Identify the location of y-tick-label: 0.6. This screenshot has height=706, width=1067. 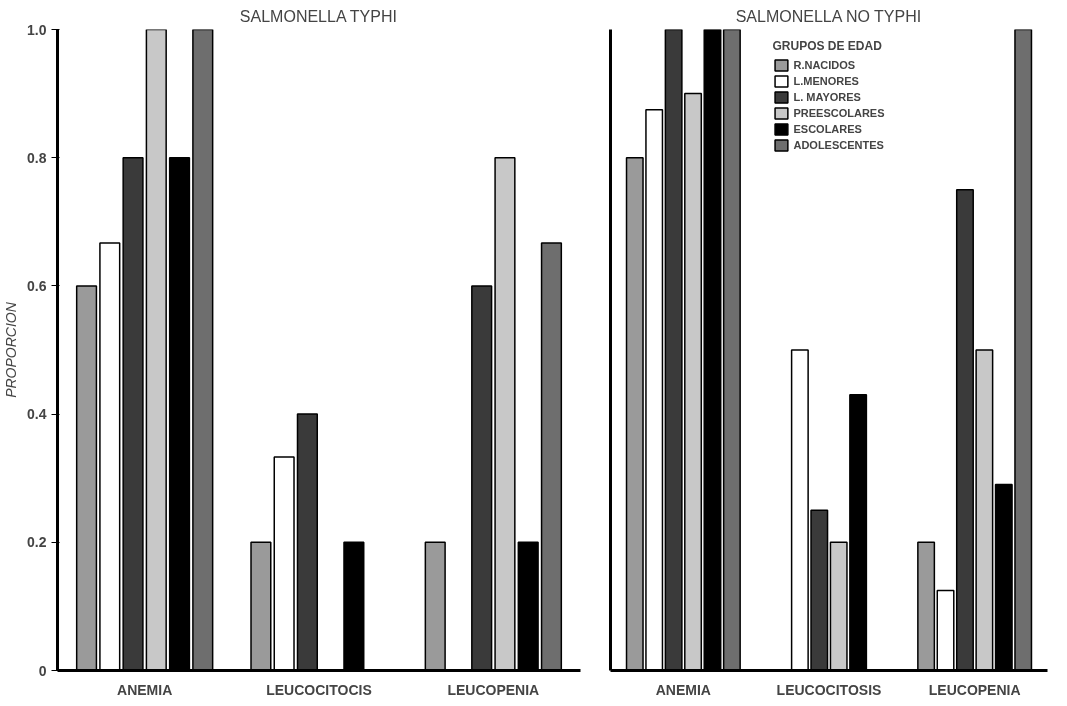
(37, 285).